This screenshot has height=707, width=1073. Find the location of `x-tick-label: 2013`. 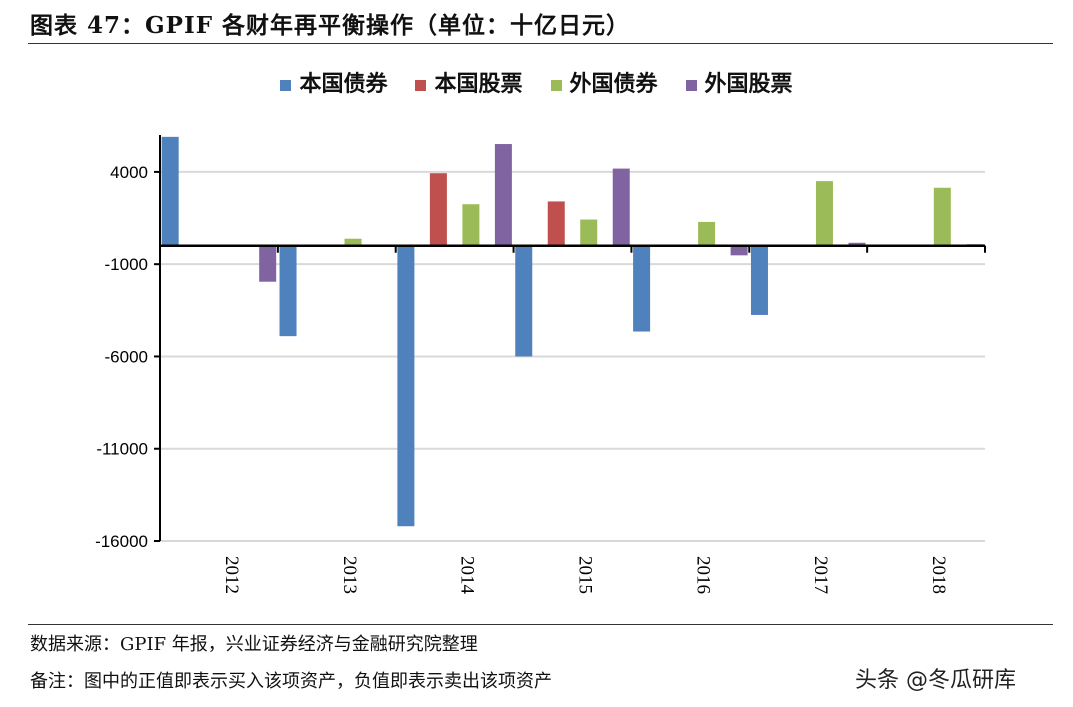

x-tick-label: 2013 is located at coordinates (349, 575).